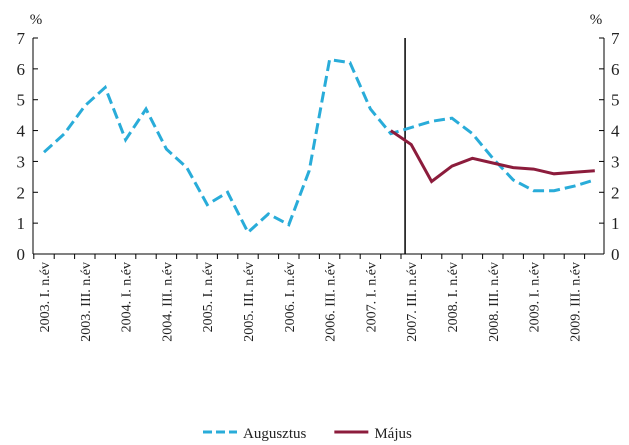 The image size is (629, 445). What do you see at coordinates (535, 297) in the screenshot?
I see `x-tick-label: 2009. I. n.év` at bounding box center [535, 297].